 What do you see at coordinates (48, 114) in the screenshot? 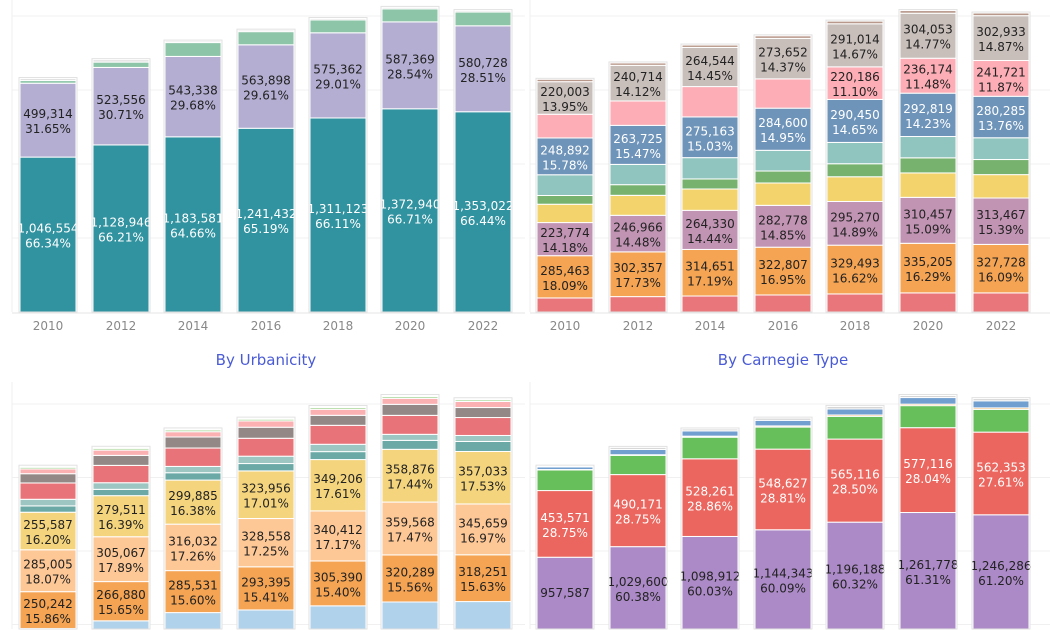
I see `data-label-value: 499,314` at bounding box center [48, 114].